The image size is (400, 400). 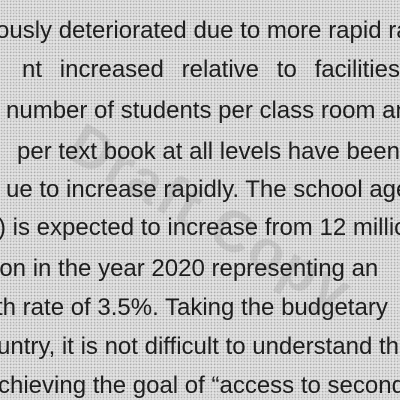 I want to click on word: to, so click(x=286, y=69).